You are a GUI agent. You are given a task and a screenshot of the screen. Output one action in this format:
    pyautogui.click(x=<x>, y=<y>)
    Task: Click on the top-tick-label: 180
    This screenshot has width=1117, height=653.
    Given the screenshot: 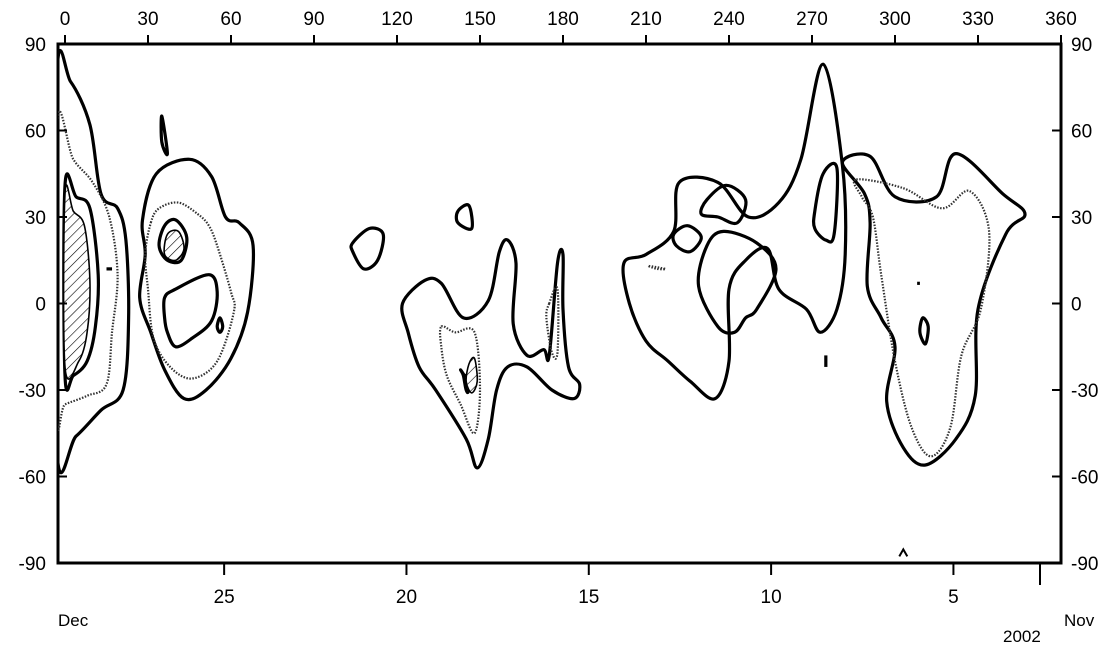 What is the action you would take?
    pyautogui.click(x=563, y=19)
    